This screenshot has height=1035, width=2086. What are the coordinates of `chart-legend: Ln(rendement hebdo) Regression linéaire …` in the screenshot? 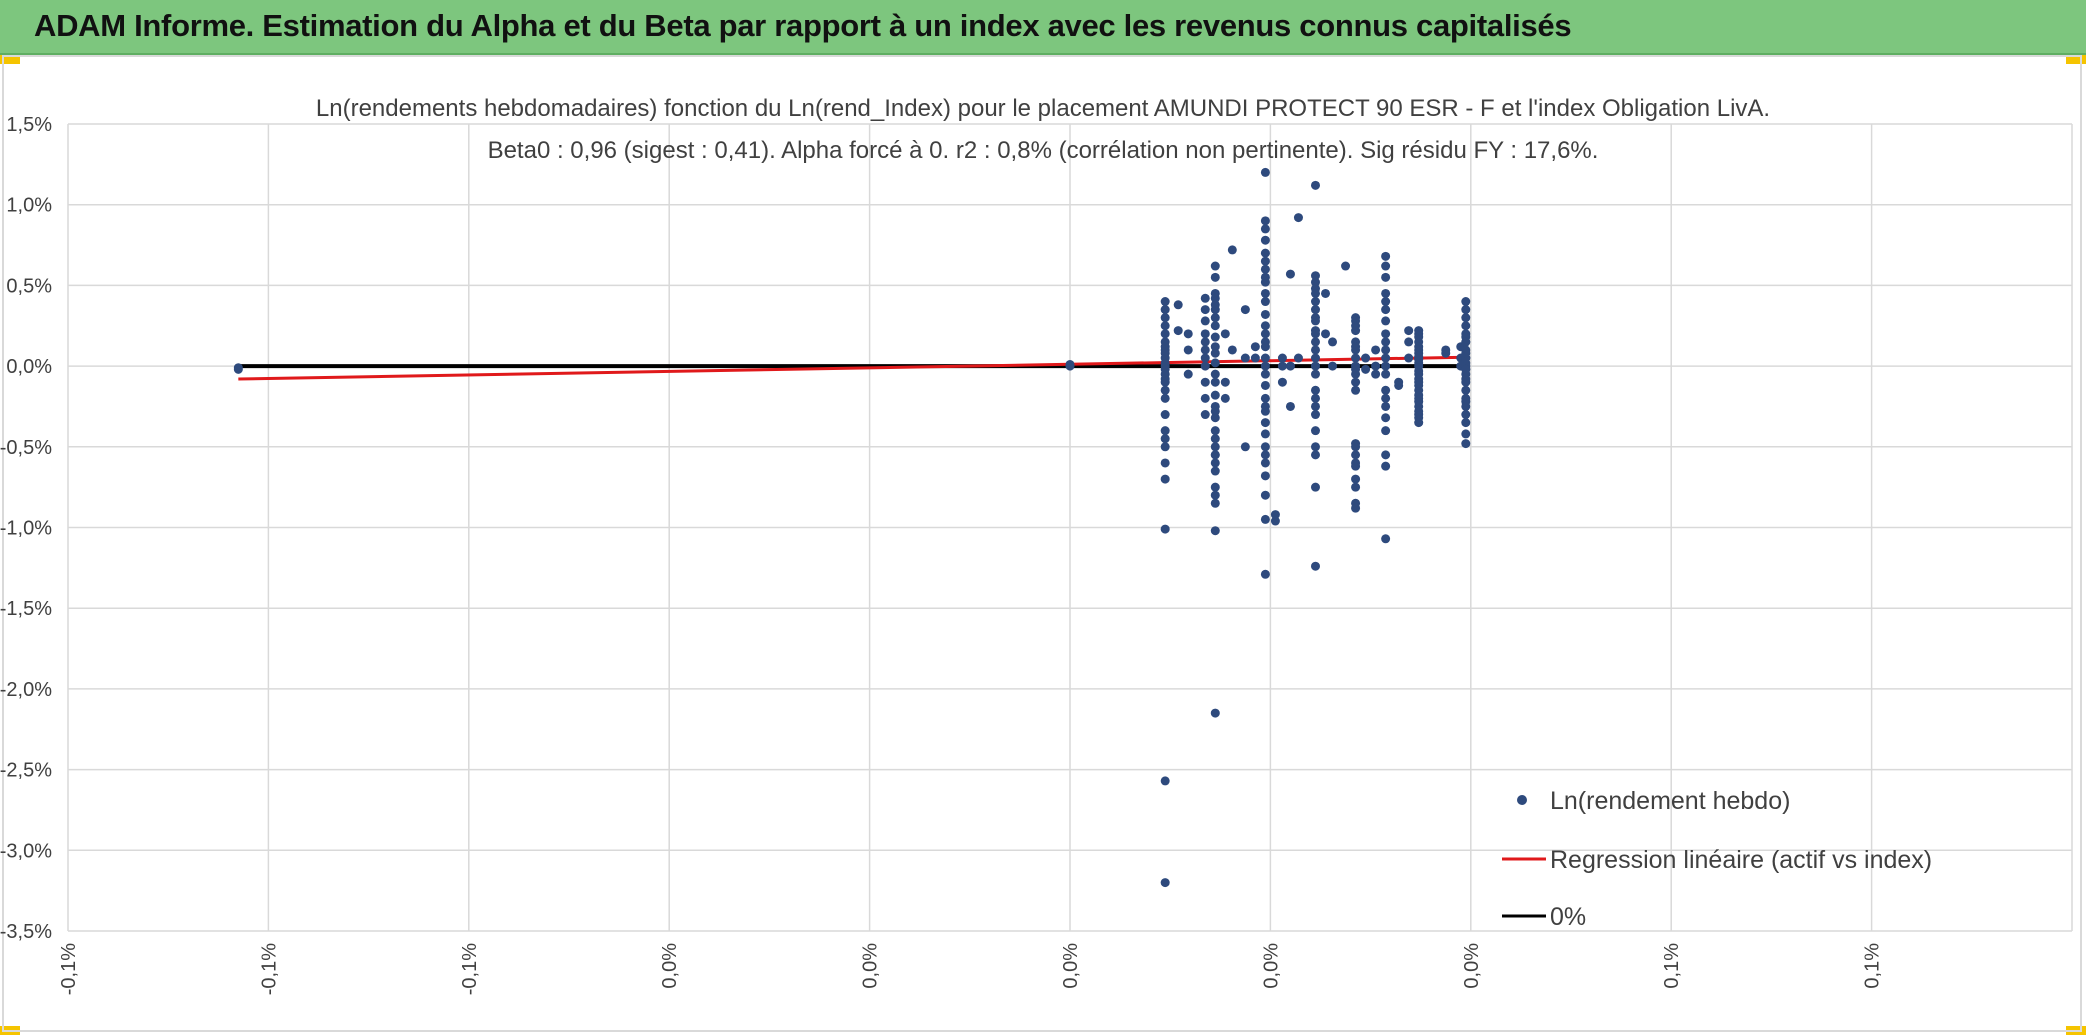 It's located at (1717, 859).